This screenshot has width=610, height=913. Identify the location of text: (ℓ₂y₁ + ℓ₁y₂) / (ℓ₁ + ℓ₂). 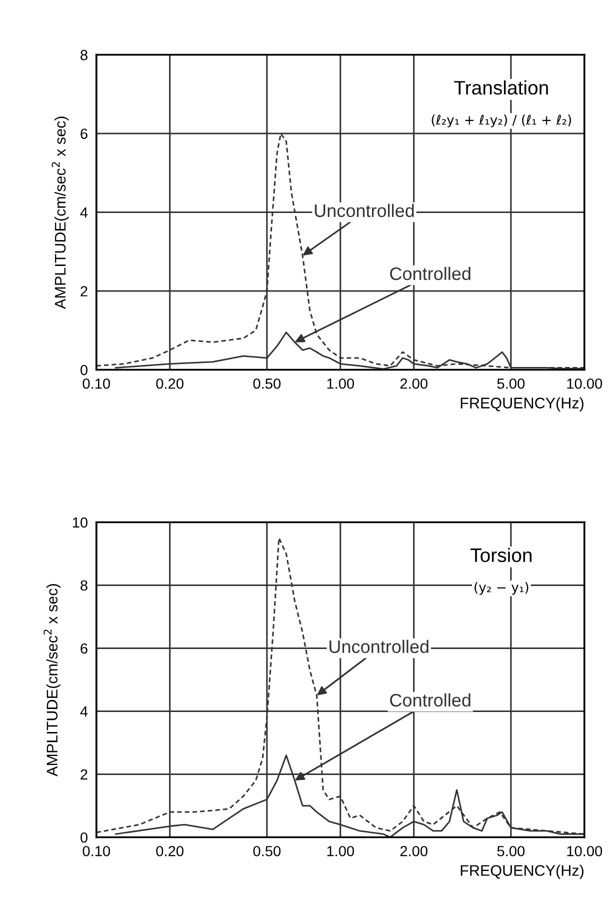
(502, 121).